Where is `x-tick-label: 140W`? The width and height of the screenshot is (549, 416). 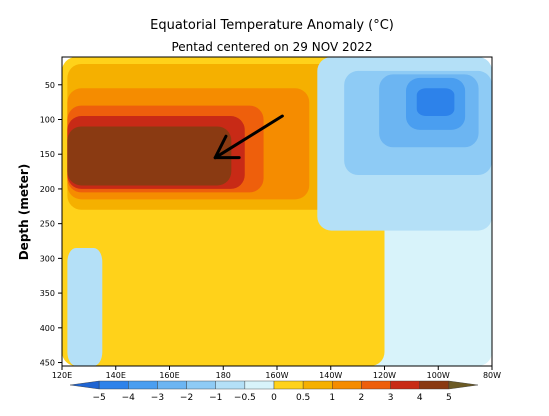 x-tick-label: 140W is located at coordinates (330, 375).